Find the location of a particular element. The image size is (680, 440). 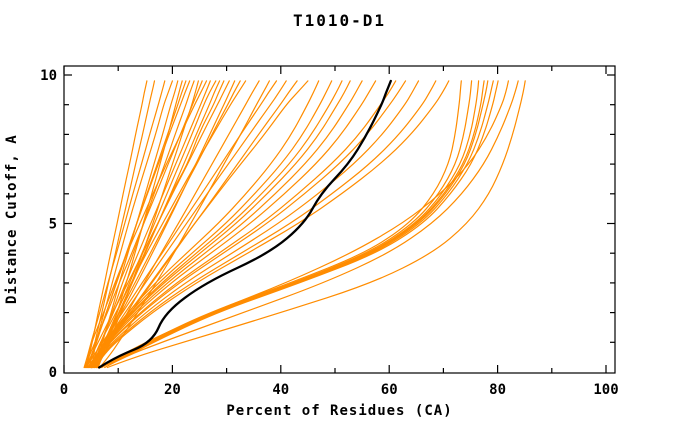

x-tick-label: 0 is located at coordinates (64, 390).